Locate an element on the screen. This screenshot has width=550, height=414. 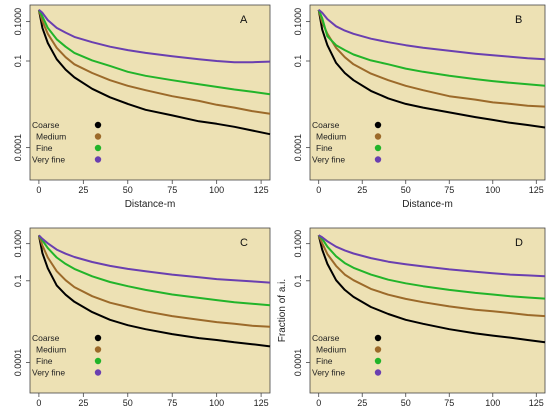
panel-a-series-fine-line is located at coordinates (154, 52).